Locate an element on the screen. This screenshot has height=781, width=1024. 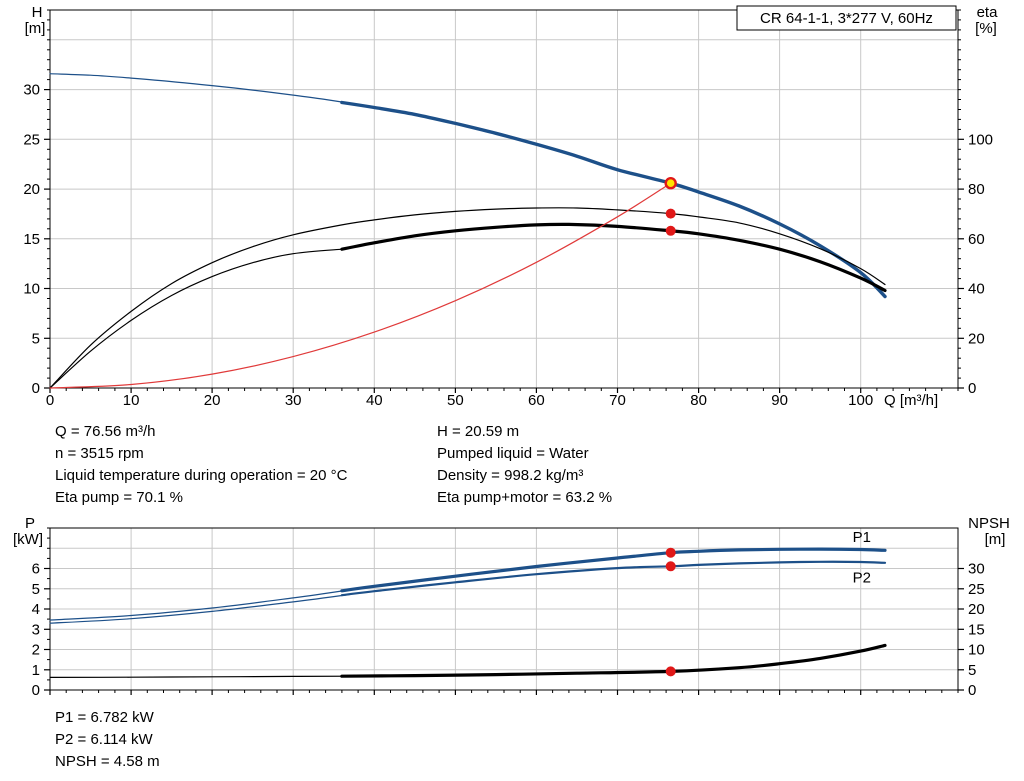
density-value: Density = 998.2 kg/m³ is located at coordinates (510, 475).